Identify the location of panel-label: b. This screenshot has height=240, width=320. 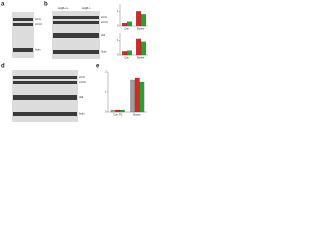
(46, 5).